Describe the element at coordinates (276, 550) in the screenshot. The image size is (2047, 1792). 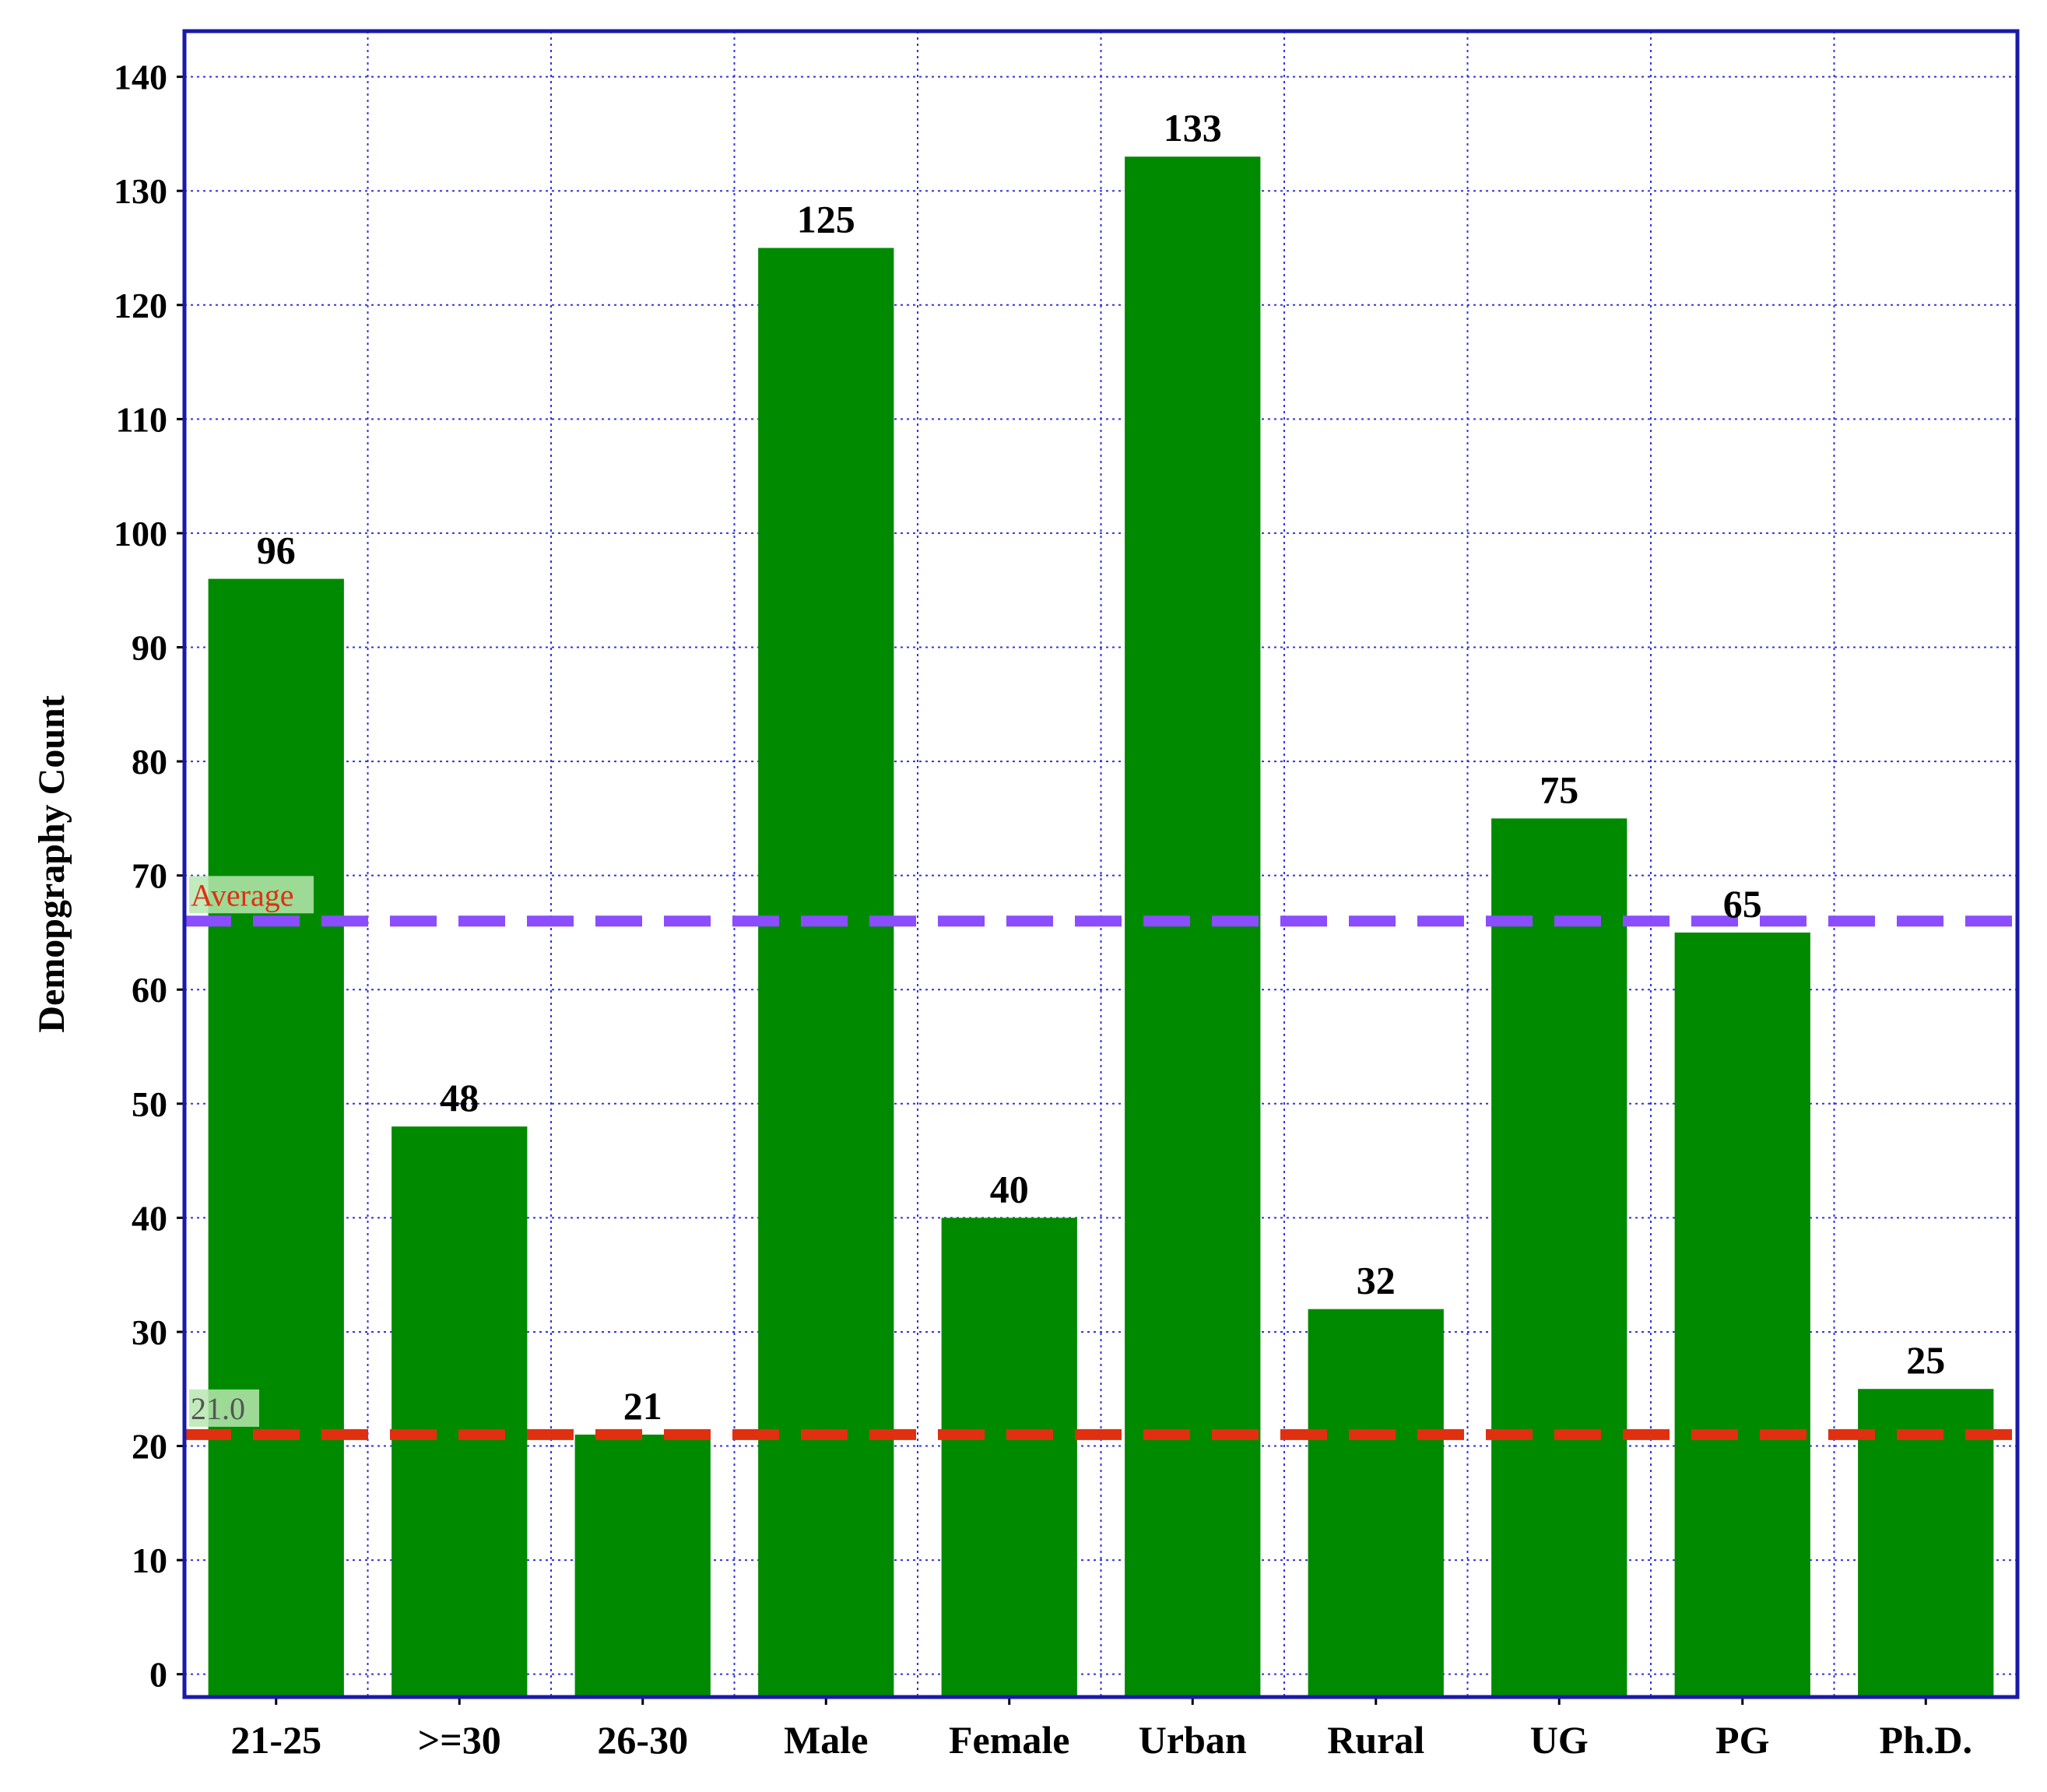
I see `bar-value-label: 96` at that location.